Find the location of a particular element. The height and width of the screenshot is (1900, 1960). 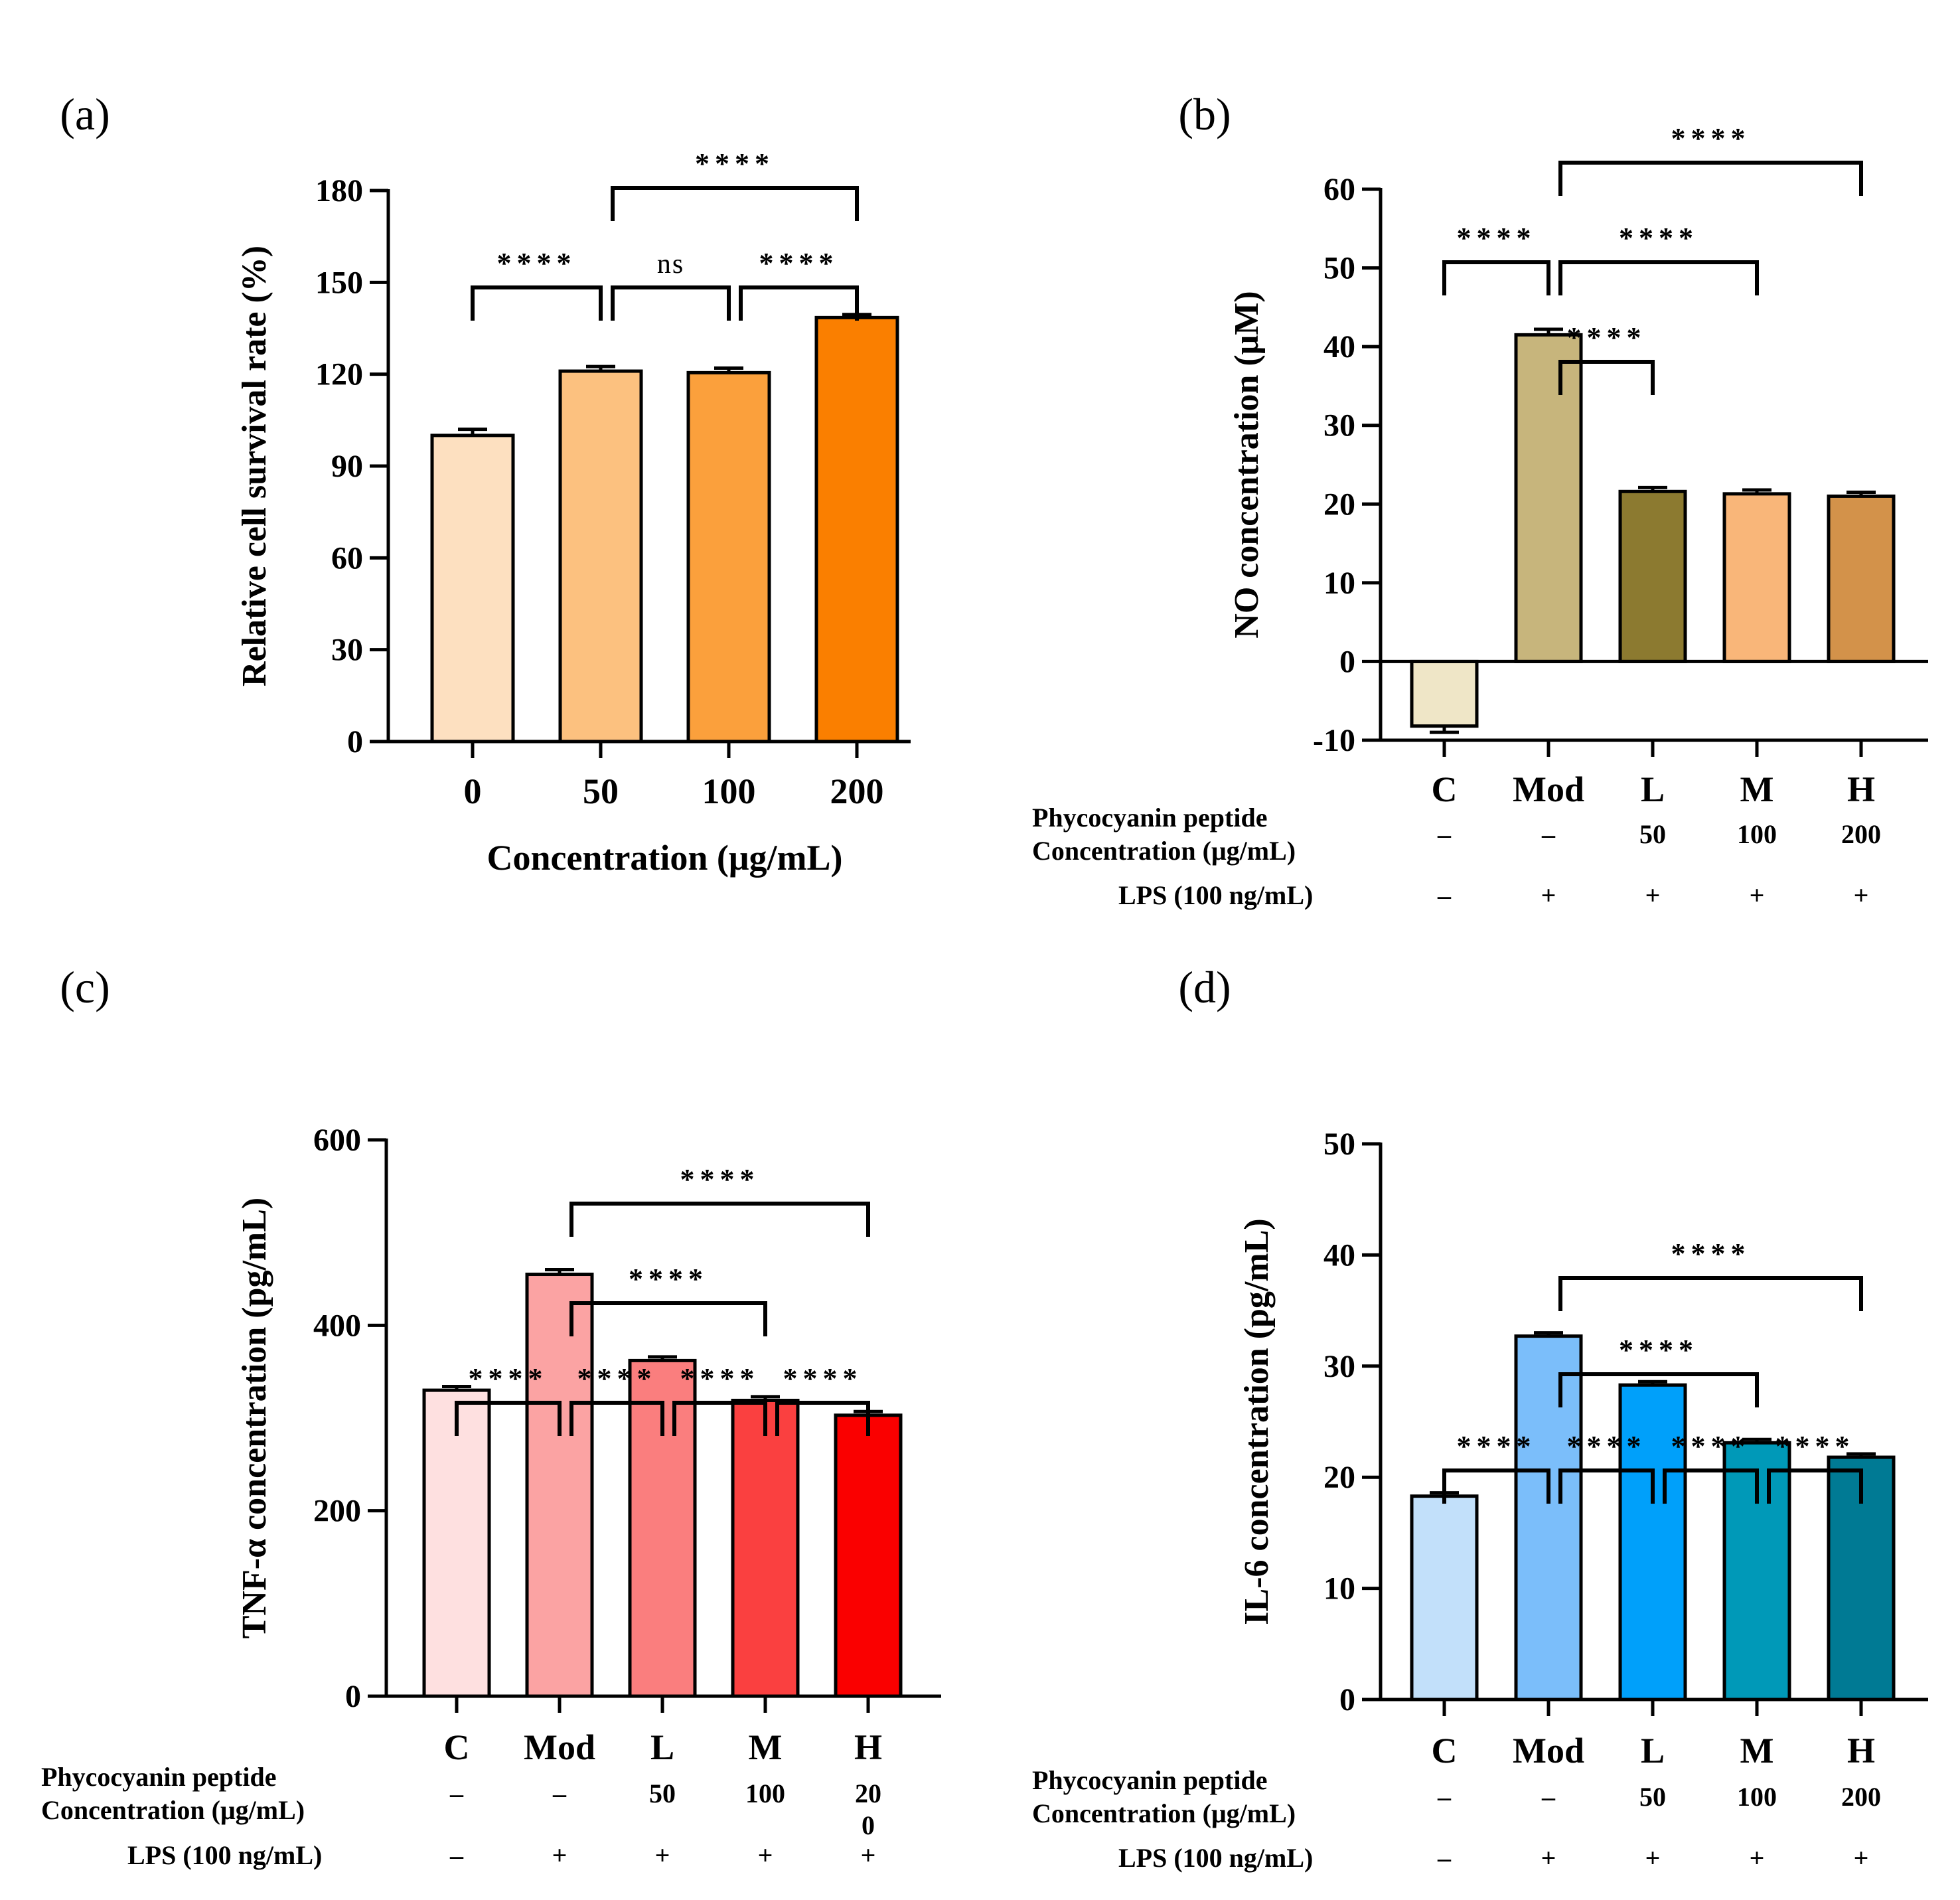

category-label: M is located at coordinates (1757, 789).